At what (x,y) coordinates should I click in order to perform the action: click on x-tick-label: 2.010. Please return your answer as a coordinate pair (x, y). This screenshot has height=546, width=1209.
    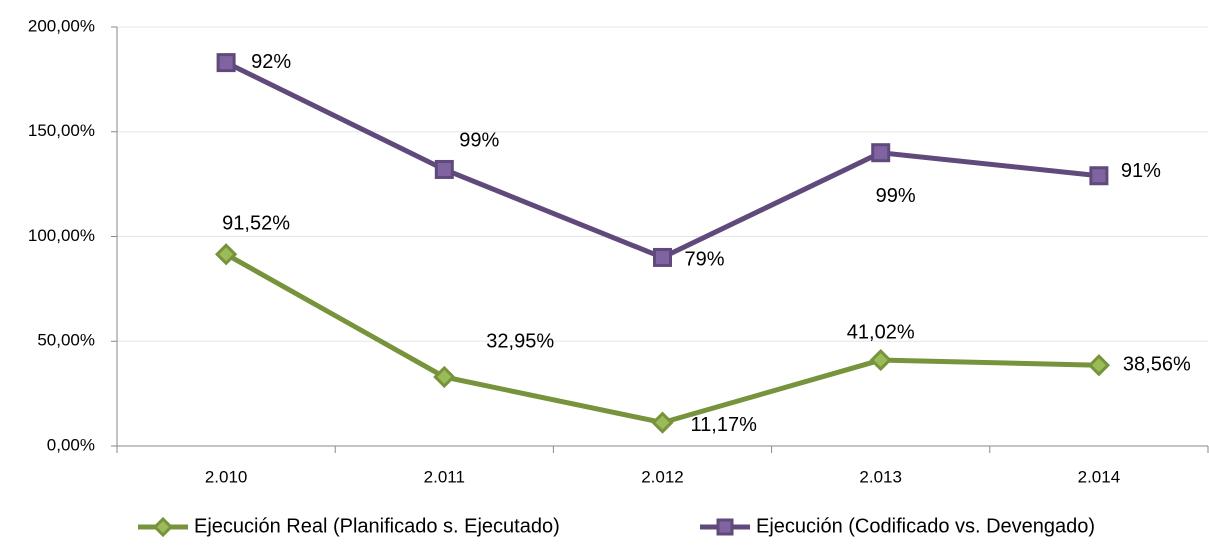
    Looking at the image, I should click on (226, 476).